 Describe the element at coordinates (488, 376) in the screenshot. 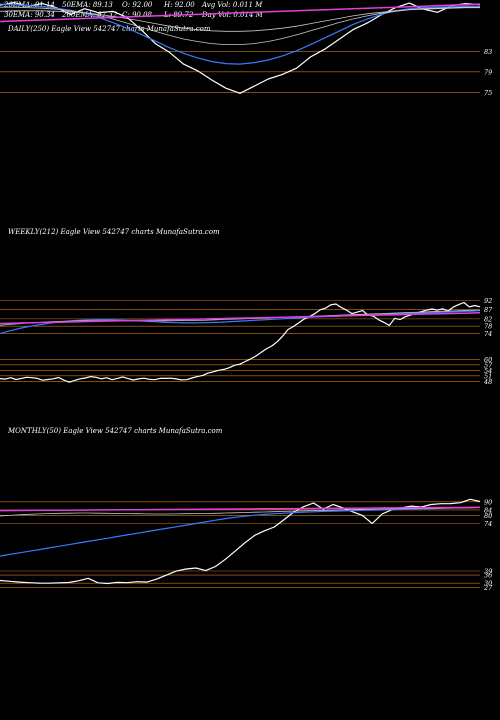

I see `weekly-y-tick-label: 51` at that location.